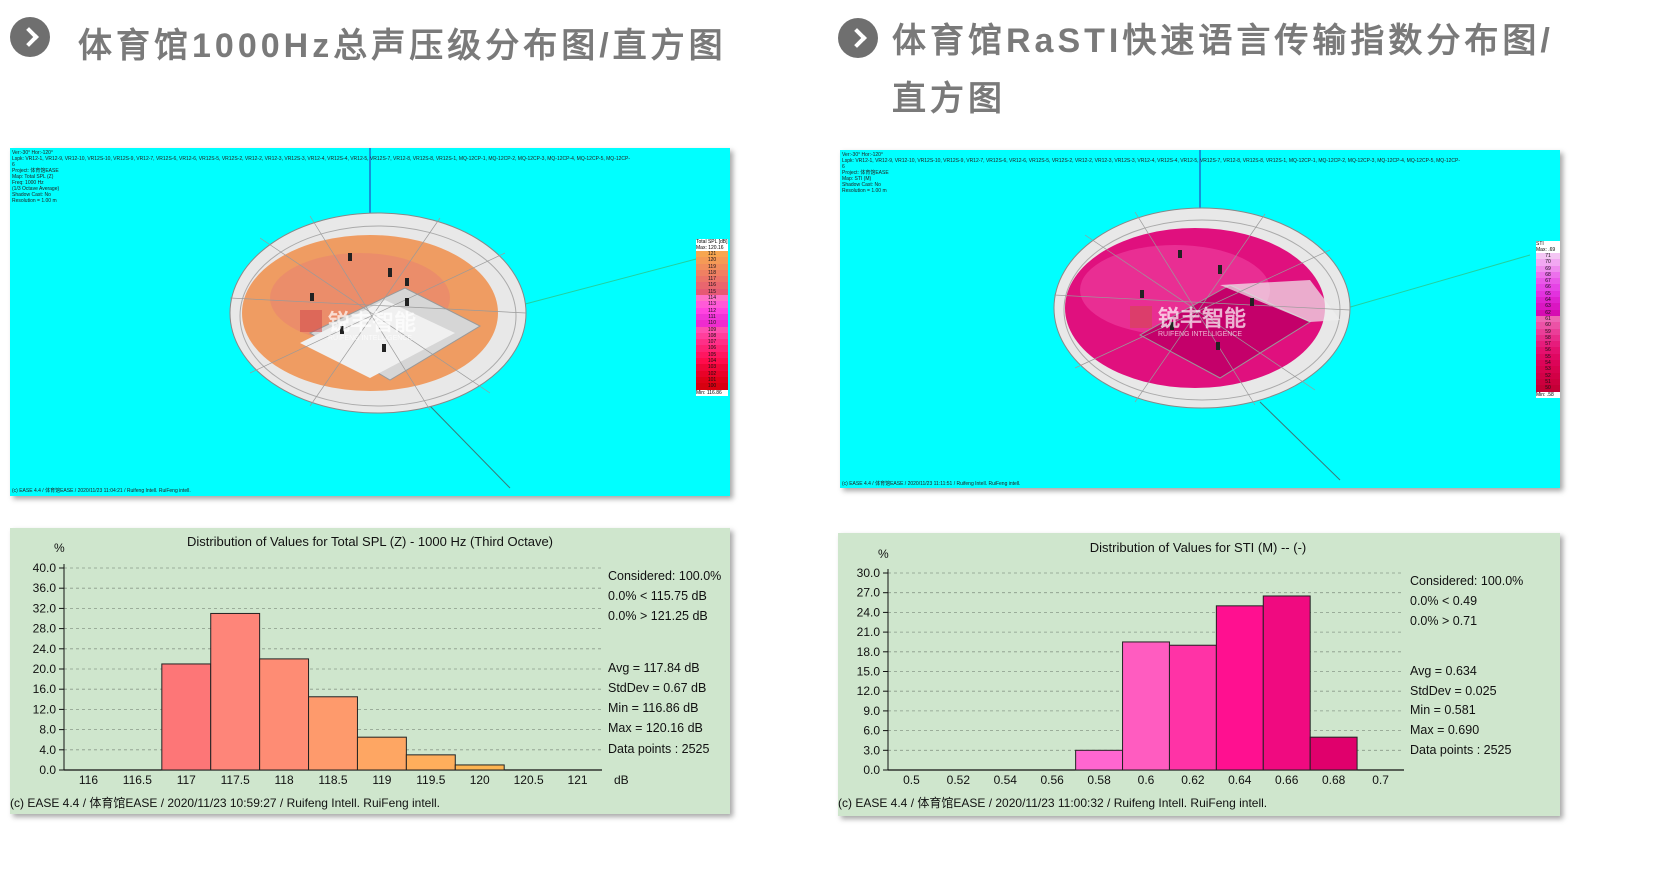  What do you see at coordinates (712, 279) in the screenshot?
I see `legend-swatch: 117` at bounding box center [712, 279].